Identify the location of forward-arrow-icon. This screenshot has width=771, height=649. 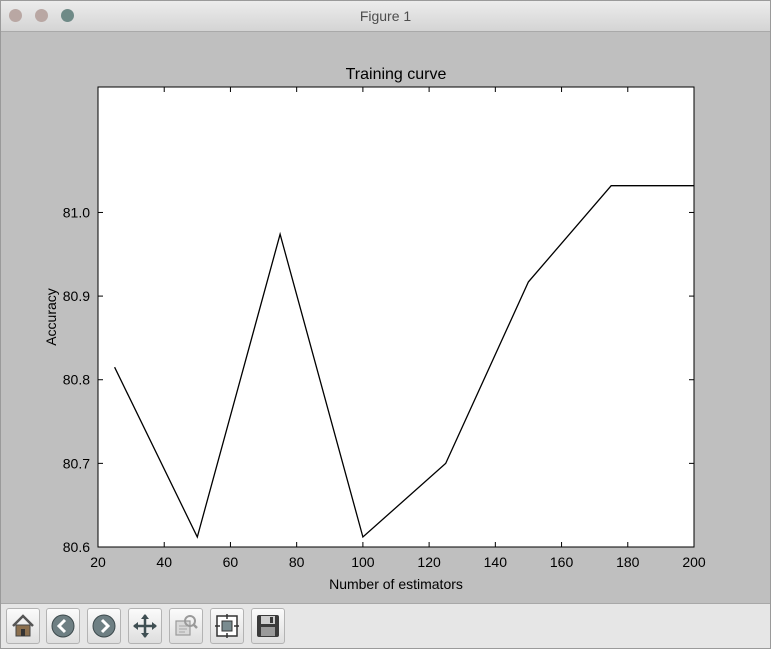
(104, 626).